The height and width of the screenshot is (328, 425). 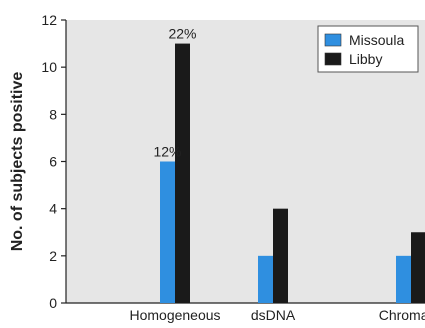 I want to click on y-tick-label: 4, so click(x=53, y=209).